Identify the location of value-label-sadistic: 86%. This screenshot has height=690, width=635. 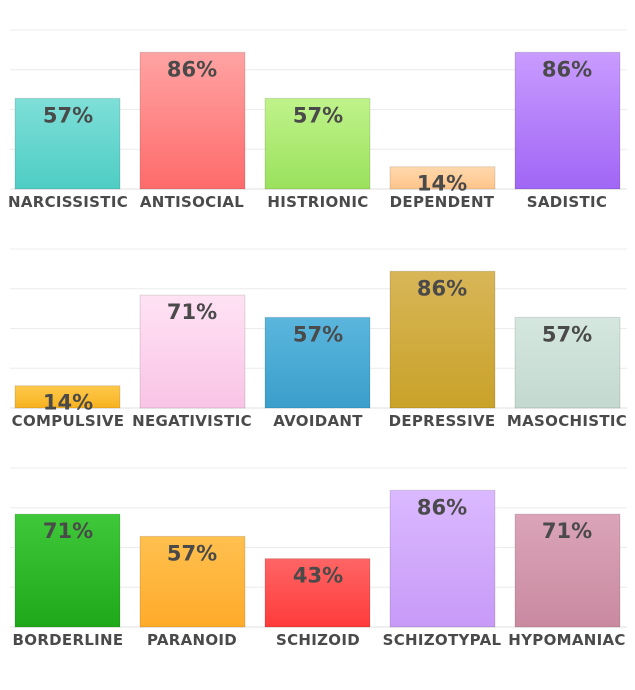
(567, 69).